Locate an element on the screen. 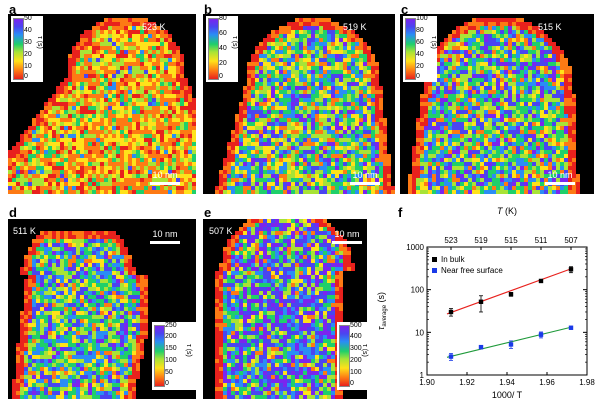 The image size is (600, 400). colorbar-tick: 150 is located at coordinates (171, 348).